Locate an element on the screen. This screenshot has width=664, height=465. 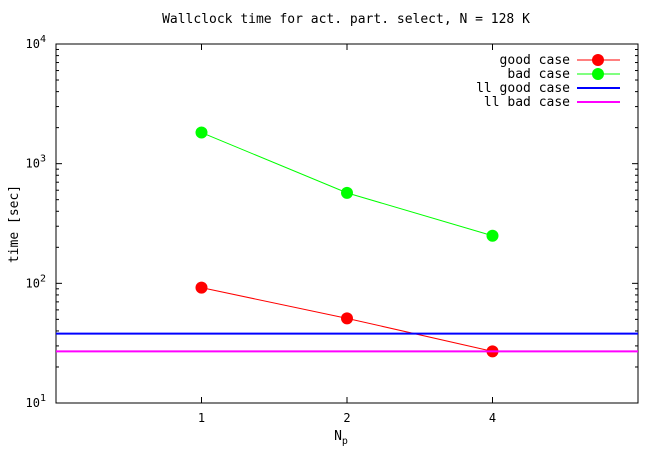
y-axis-label: time [sec] is located at coordinates (14, 224).